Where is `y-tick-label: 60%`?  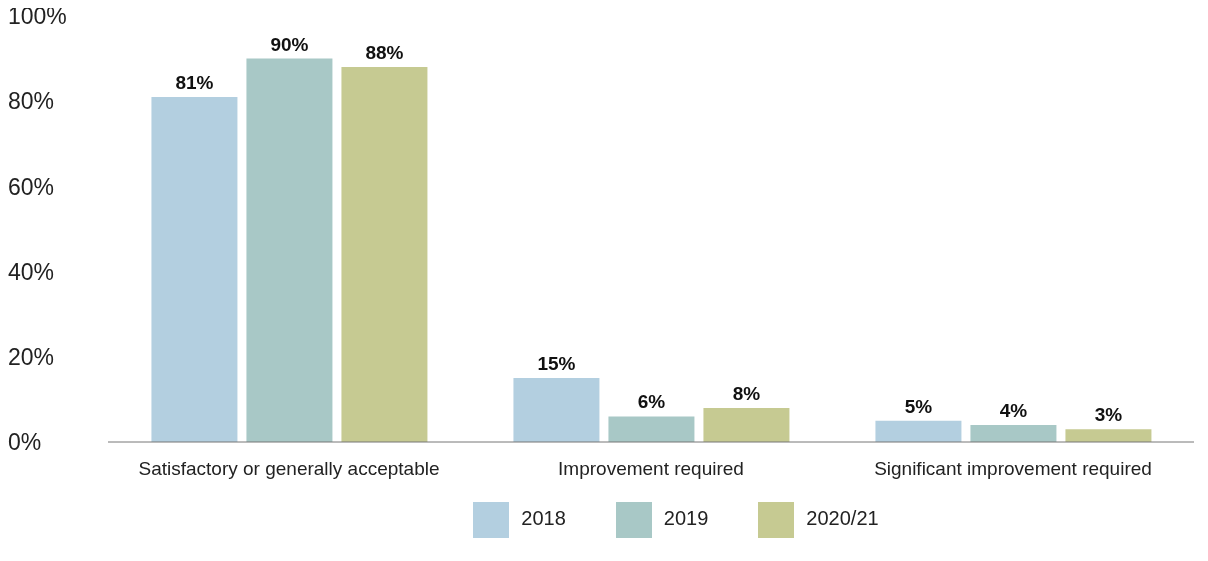
y-tick-label: 60% is located at coordinates (31, 186).